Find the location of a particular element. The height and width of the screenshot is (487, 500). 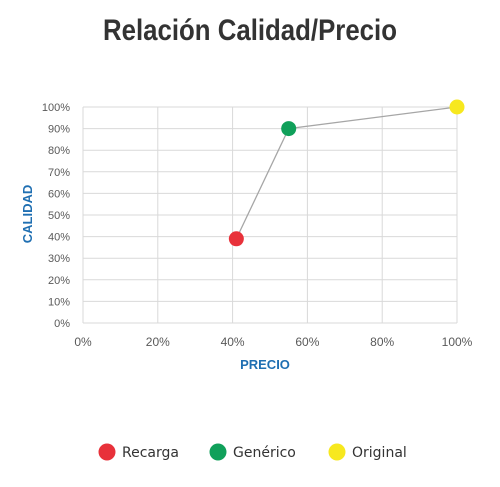

data-points is located at coordinates (346, 173).